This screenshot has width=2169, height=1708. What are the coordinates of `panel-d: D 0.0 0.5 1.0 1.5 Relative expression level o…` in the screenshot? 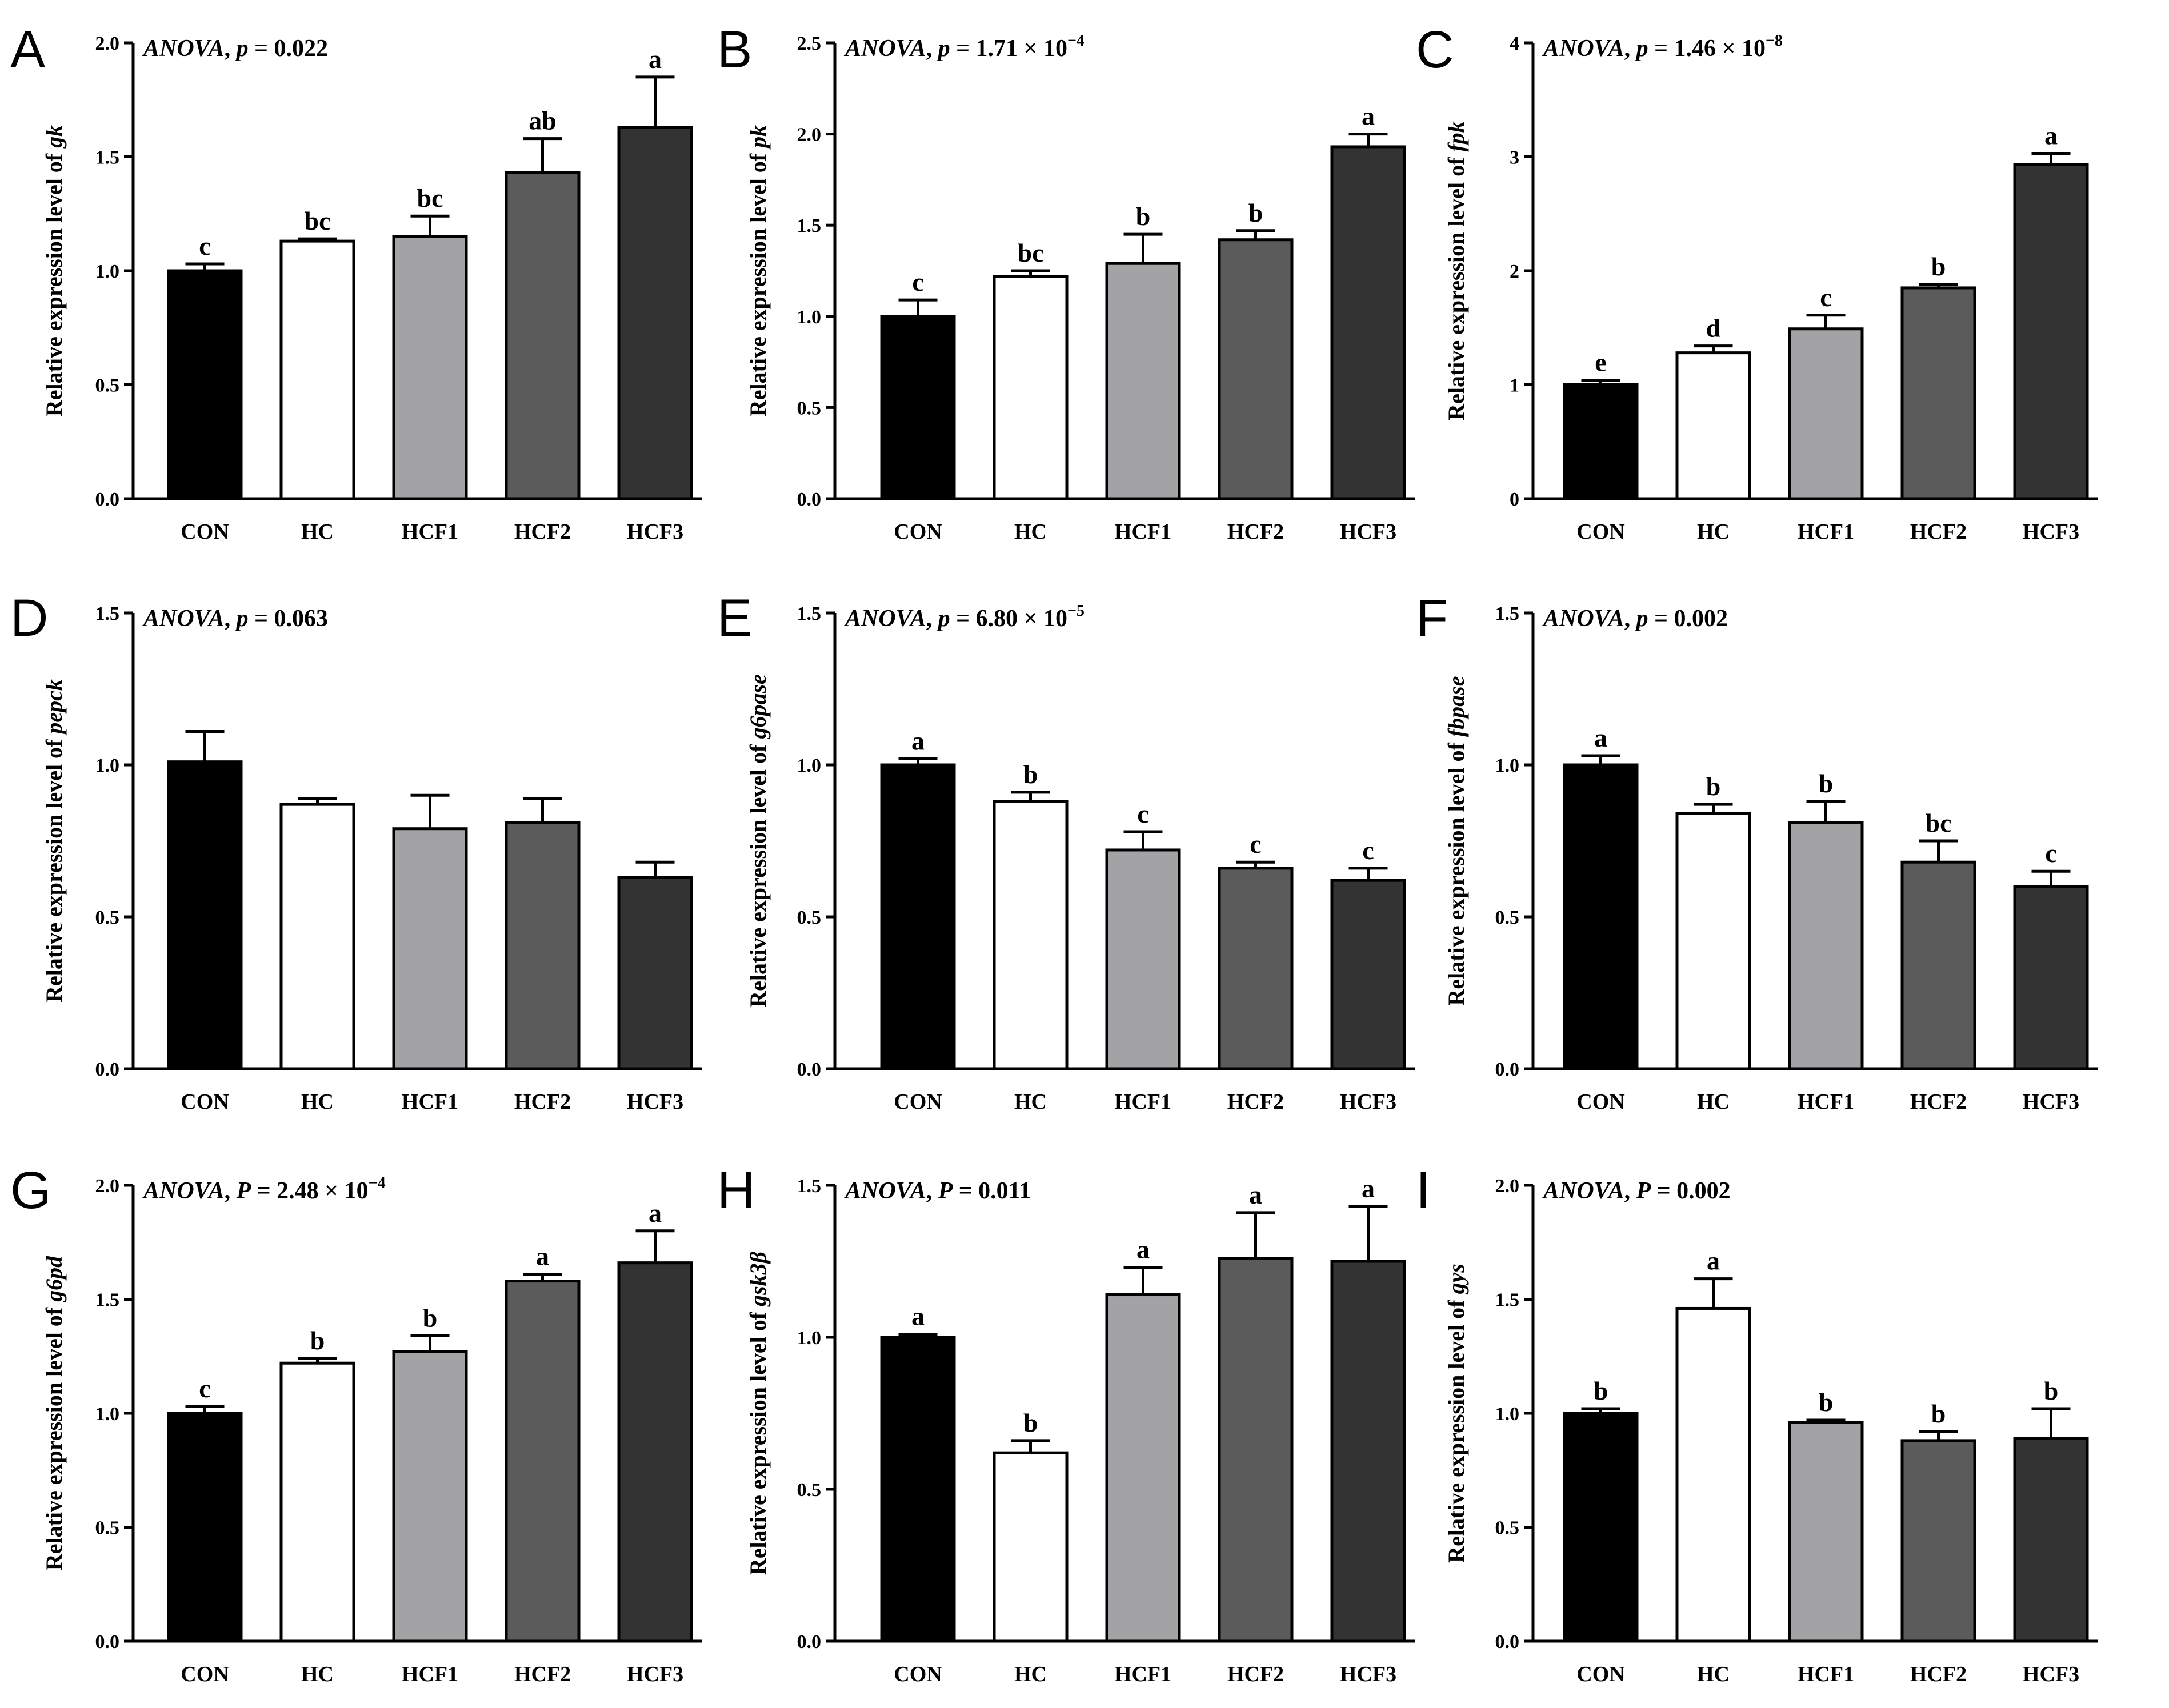 It's located at (356, 852).